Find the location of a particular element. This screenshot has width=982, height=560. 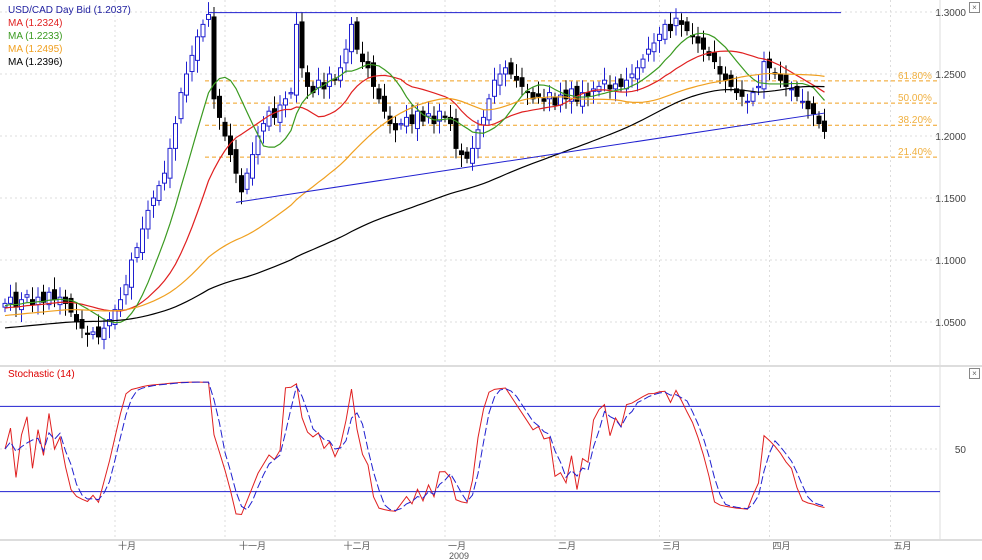

legend-ma-1: MA (1.2324) is located at coordinates (35, 23).